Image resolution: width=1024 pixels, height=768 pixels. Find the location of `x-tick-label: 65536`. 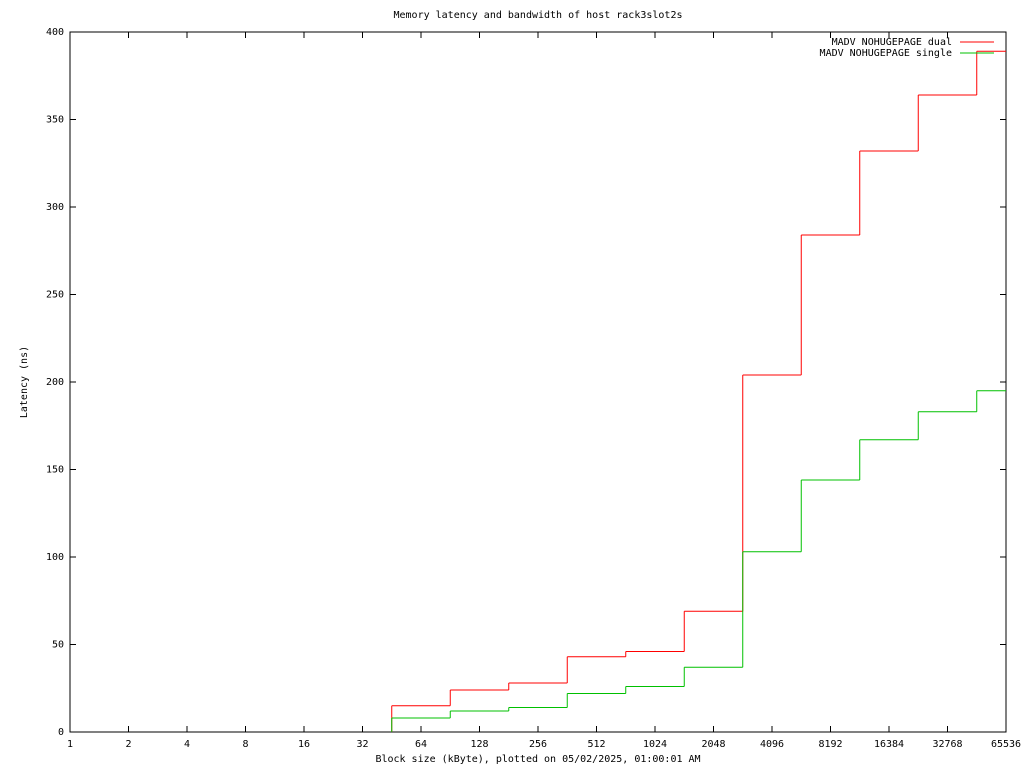

x-tick-label: 65536 is located at coordinates (1006, 744).